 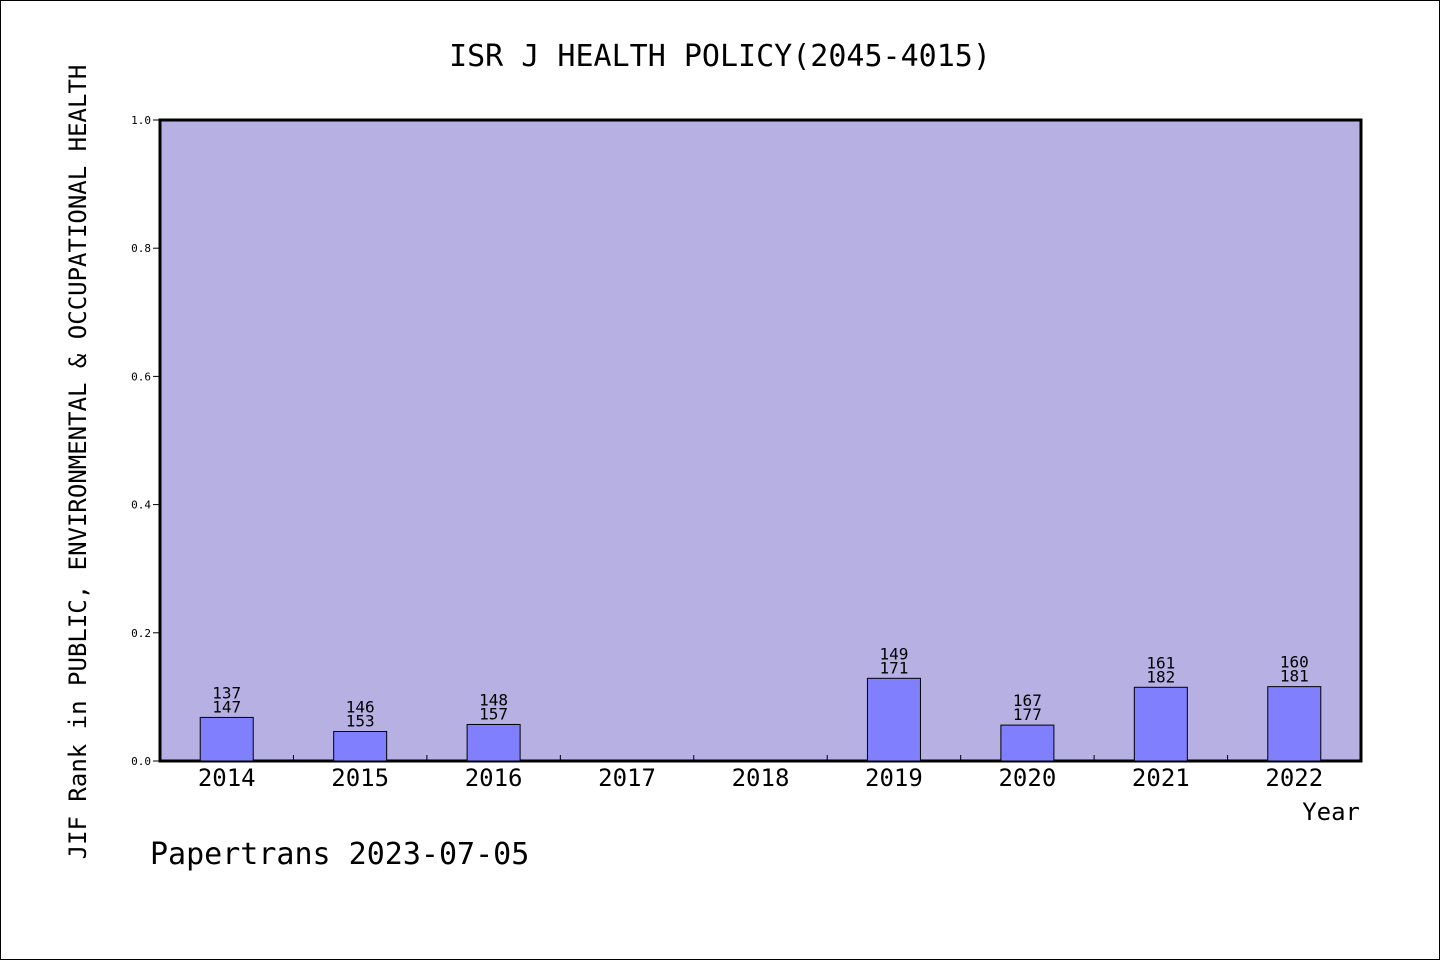 What do you see at coordinates (1160, 662) in the screenshot?
I see `bar-label-rank: 161` at bounding box center [1160, 662].